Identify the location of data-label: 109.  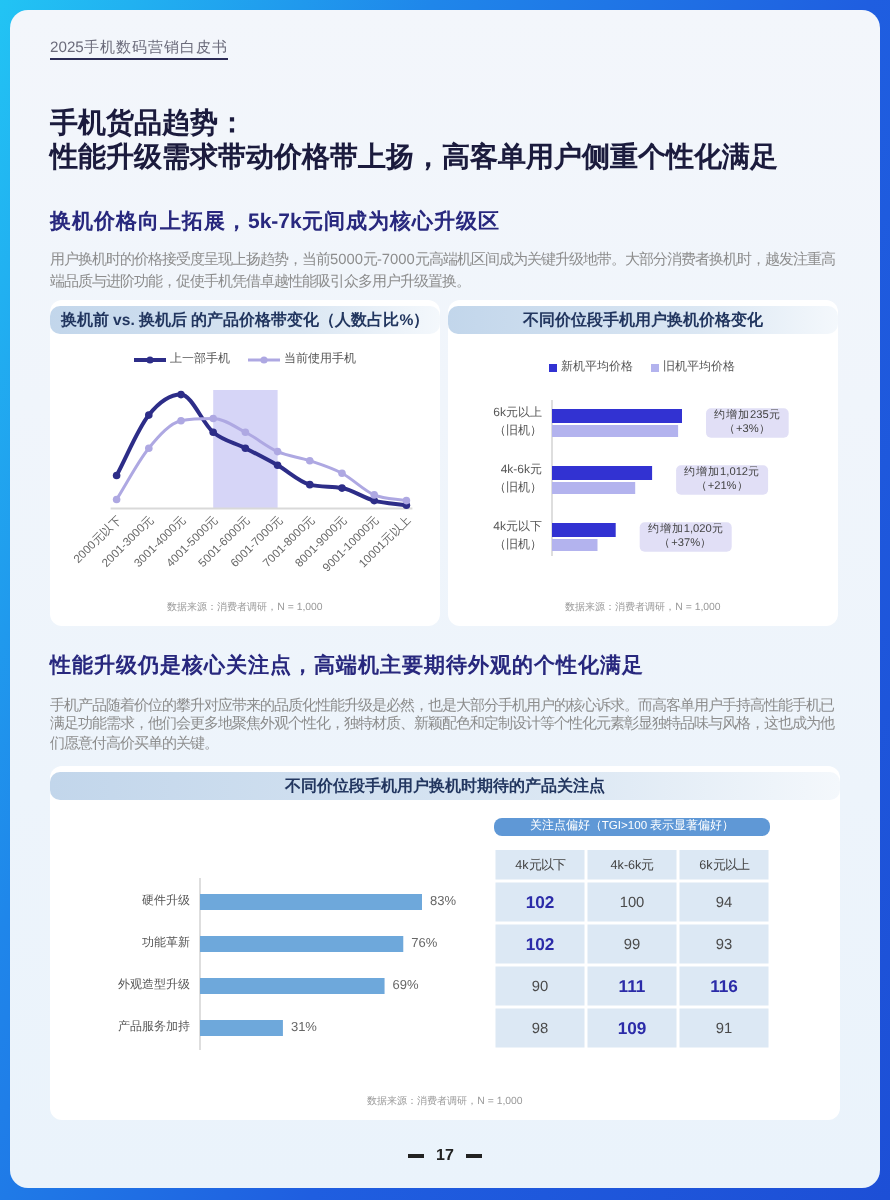
(632, 1028).